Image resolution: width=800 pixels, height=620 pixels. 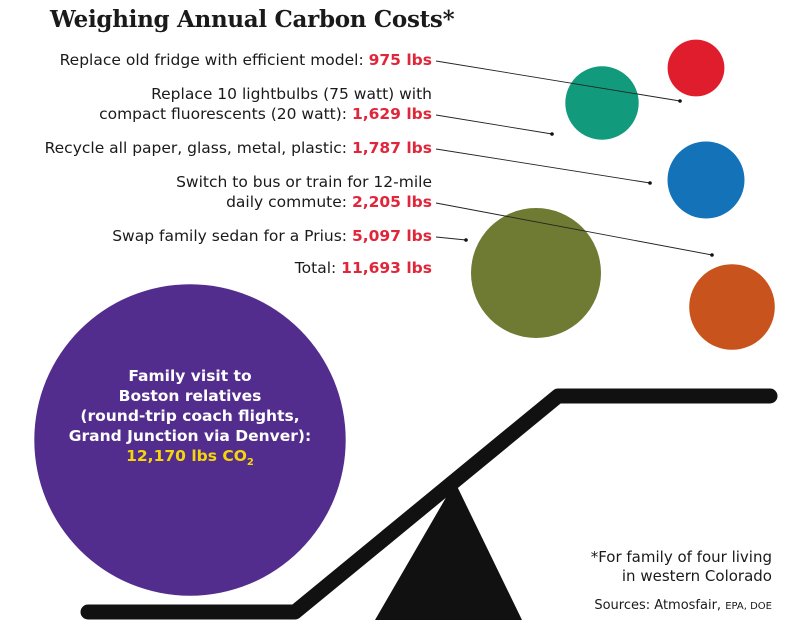 What do you see at coordinates (391, 236) in the screenshot?
I see `item-value: 5,097 lbs` at bounding box center [391, 236].